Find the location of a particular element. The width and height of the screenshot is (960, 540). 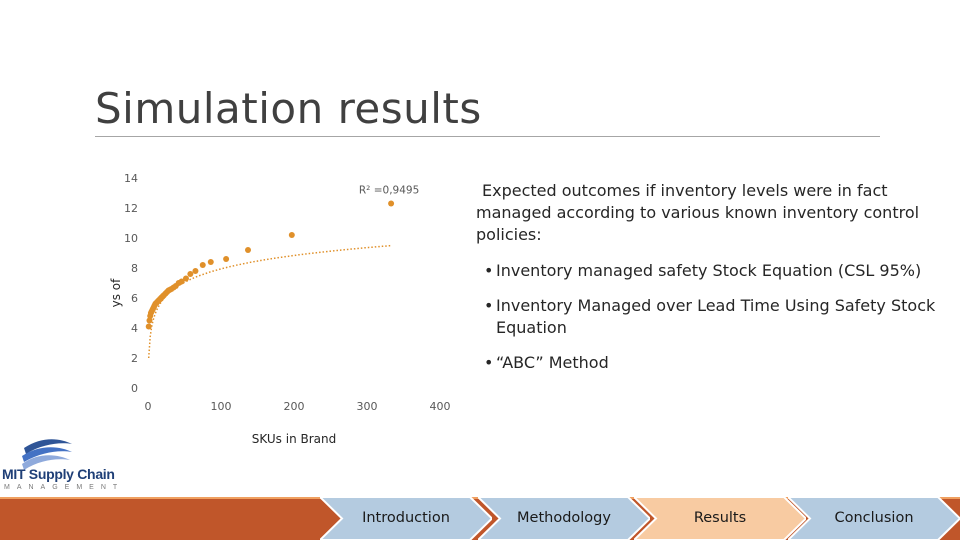

y-tick-label: 8 is located at coordinates (134, 268).